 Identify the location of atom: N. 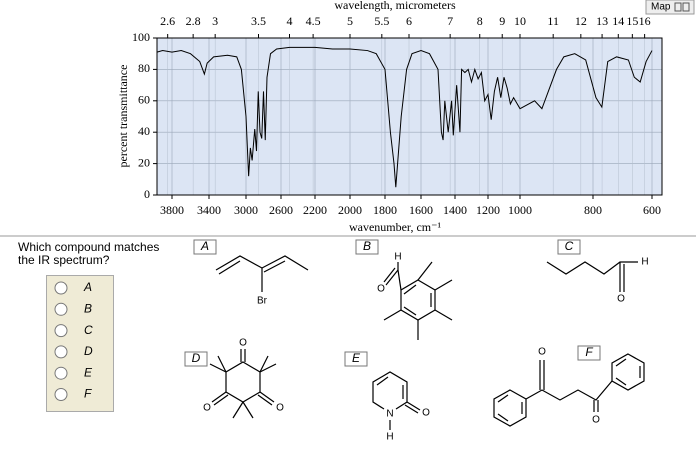
(389, 414).